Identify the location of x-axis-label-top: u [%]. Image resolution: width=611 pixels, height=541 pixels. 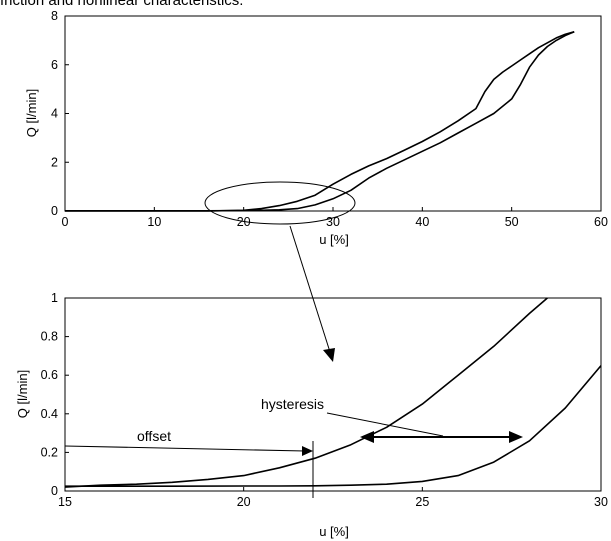
(334, 239).